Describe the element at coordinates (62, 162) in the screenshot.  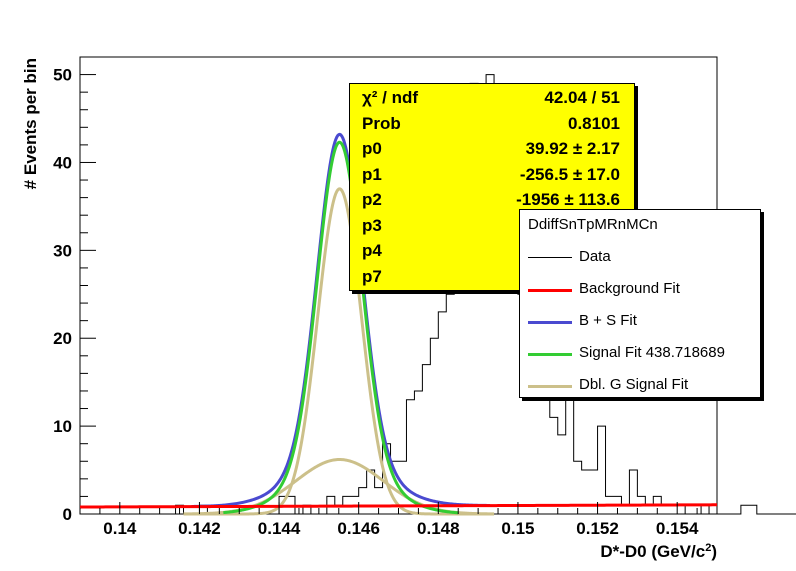
I see `y-tick-label: 40` at that location.